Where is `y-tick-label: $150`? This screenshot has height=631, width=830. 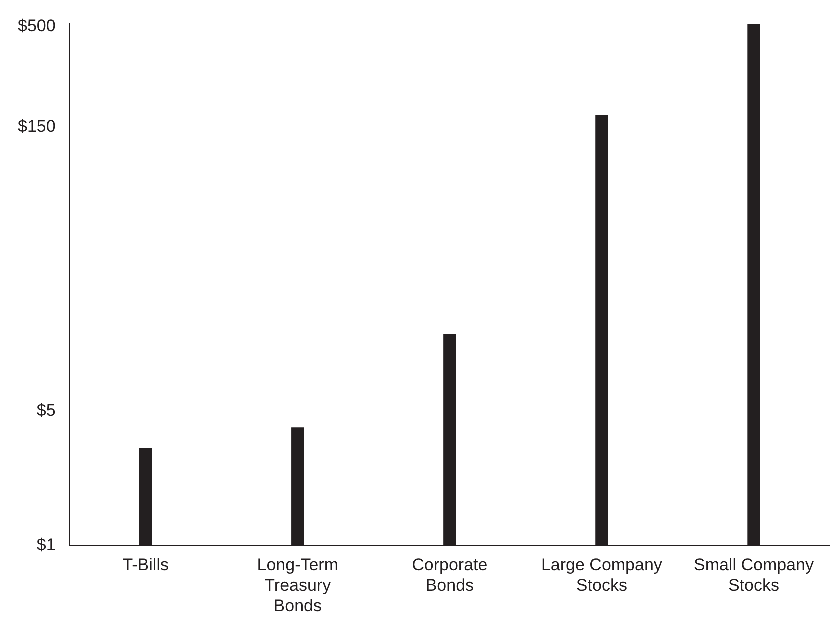
y-tick-label: $150 is located at coordinates (37, 126).